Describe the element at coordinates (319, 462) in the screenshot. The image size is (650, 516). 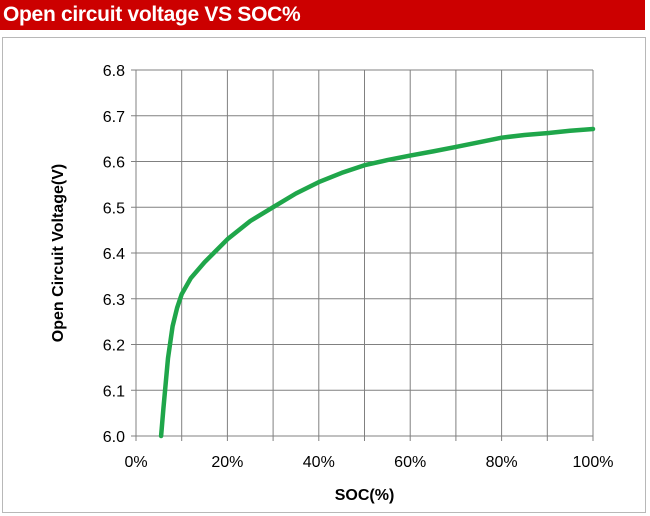
I see `x-tick-label: 40%` at that location.